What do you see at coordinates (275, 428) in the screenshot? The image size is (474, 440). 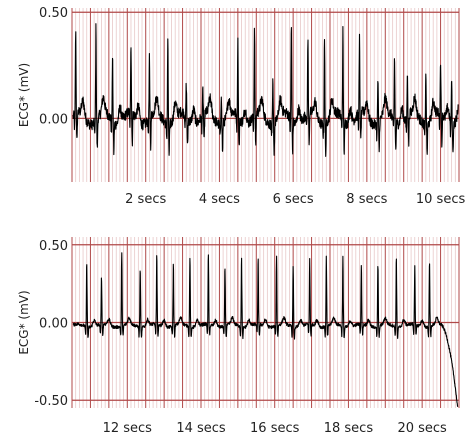 I see `x-tick-label: 16 secs` at bounding box center [275, 428].